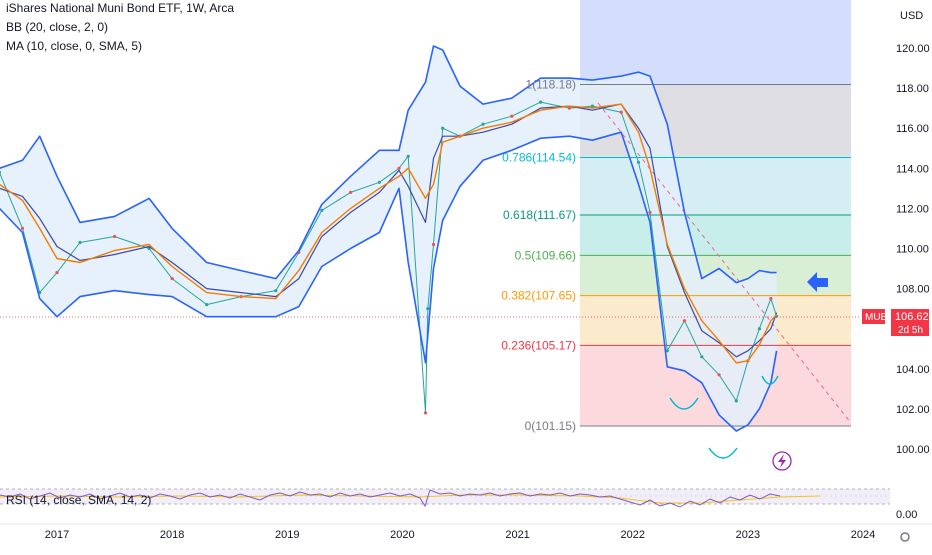 This screenshot has height=555, width=932. Describe the element at coordinates (539, 215) in the screenshot. I see `fib-label-2: 0.618(111.67)` at that location.